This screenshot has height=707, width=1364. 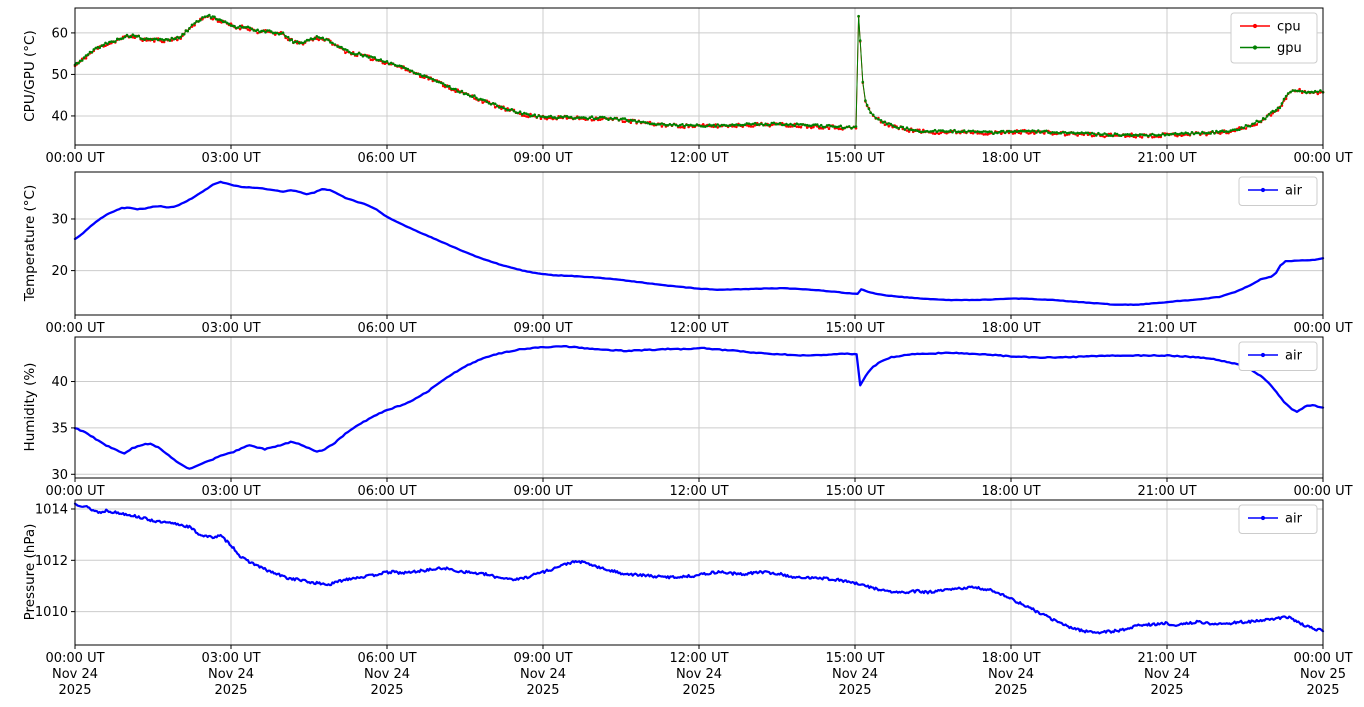 I want to click on y-tick-label: 20, so click(x=59, y=271).